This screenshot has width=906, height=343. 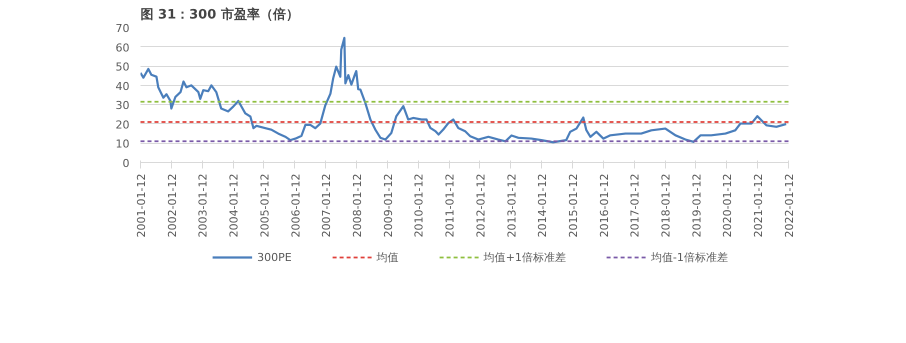 I want to click on y-tick-label: 60, so click(x=123, y=47).